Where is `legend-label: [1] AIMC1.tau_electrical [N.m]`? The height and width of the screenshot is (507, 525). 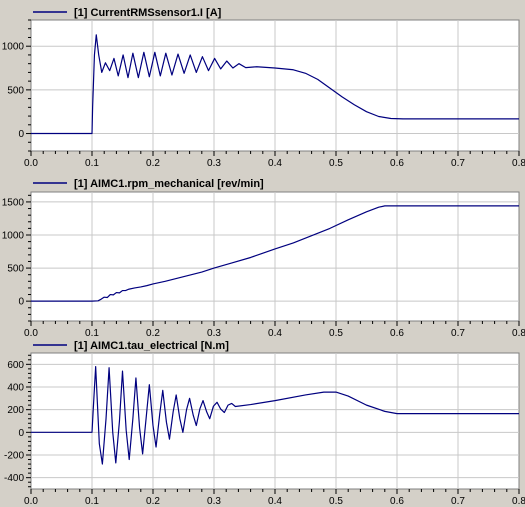 legend-label: [1] AIMC1.tau_electrical [N.m] is located at coordinates (151, 346).